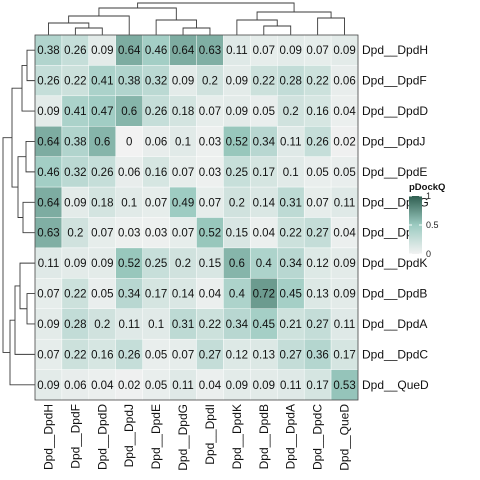 Image resolution: width=480 pixels, height=480 pixels. What do you see at coordinates (318, 437) in the screenshot?
I see `column-label: Dpd__DpdC` at bounding box center [318, 437].